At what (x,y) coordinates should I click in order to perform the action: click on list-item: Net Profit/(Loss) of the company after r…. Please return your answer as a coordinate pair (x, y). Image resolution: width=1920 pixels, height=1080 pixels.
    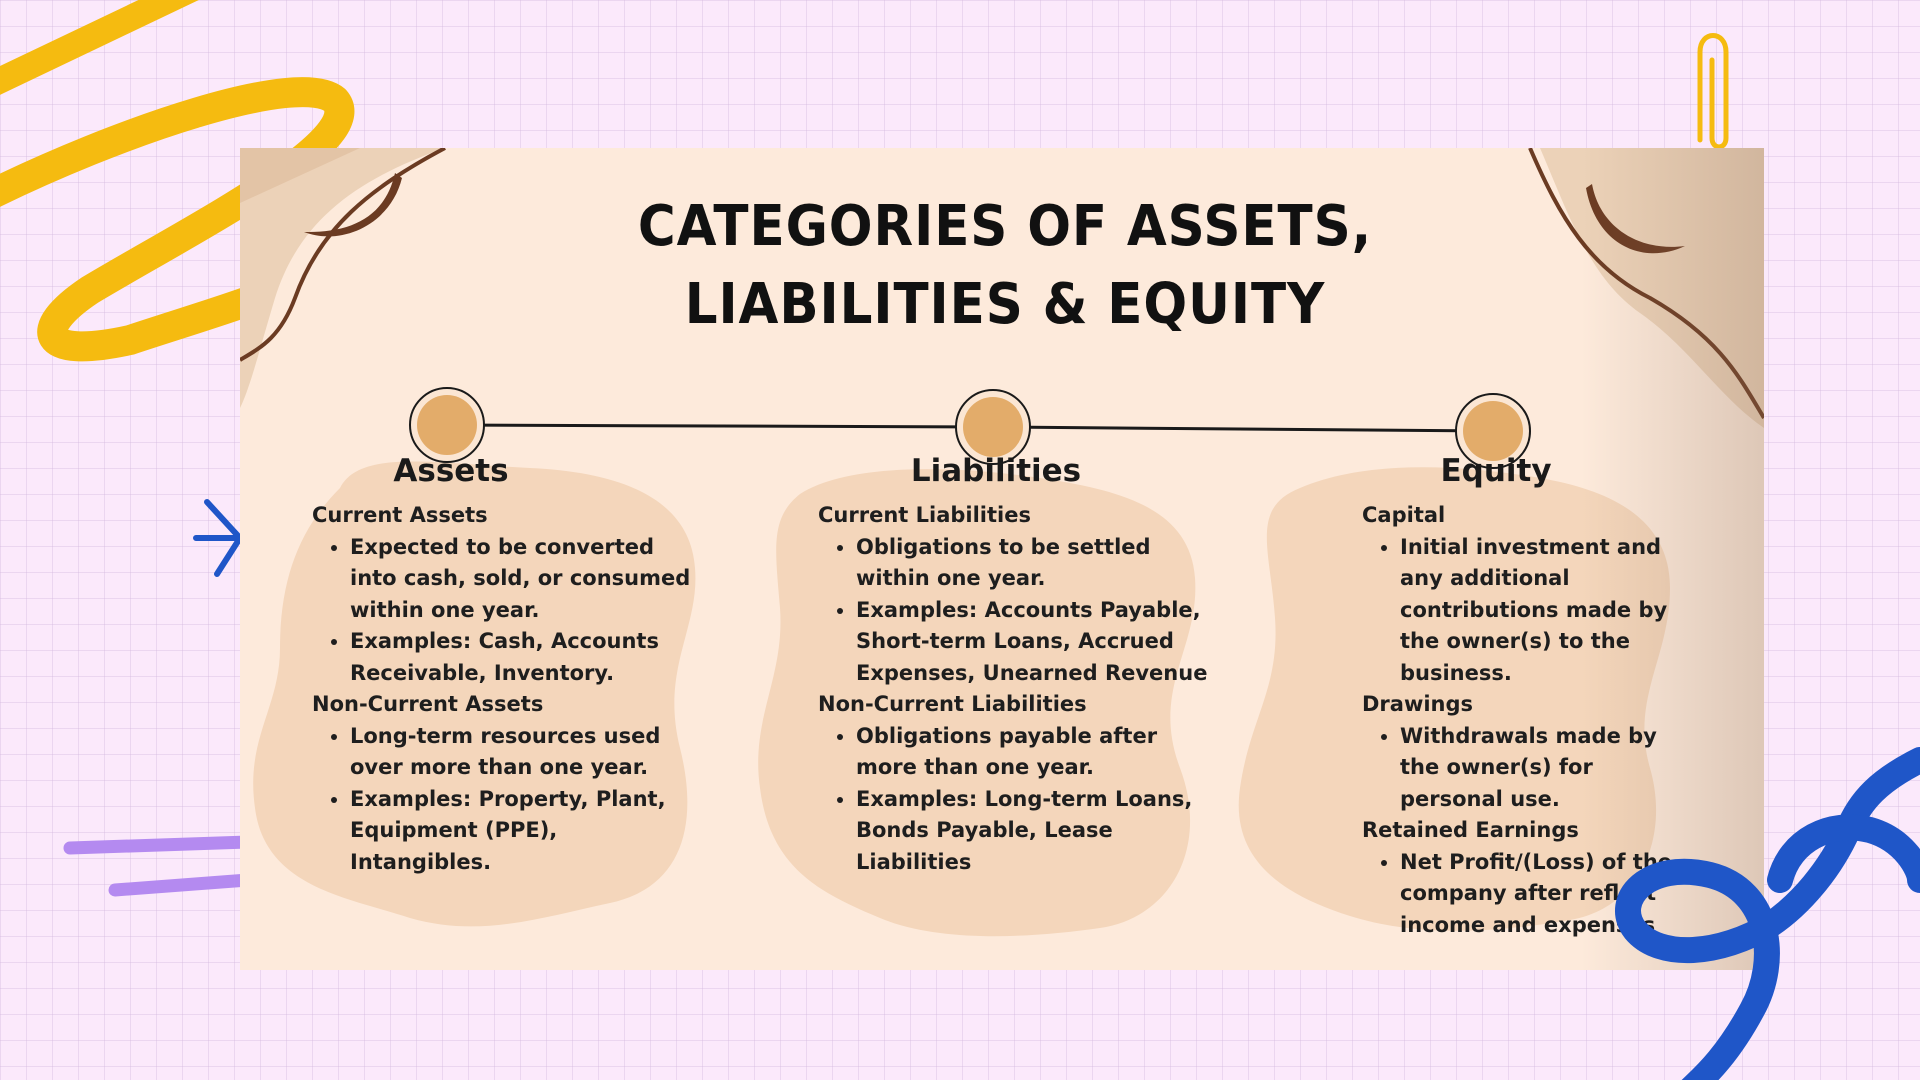
    Looking at the image, I should click on (1546, 894).